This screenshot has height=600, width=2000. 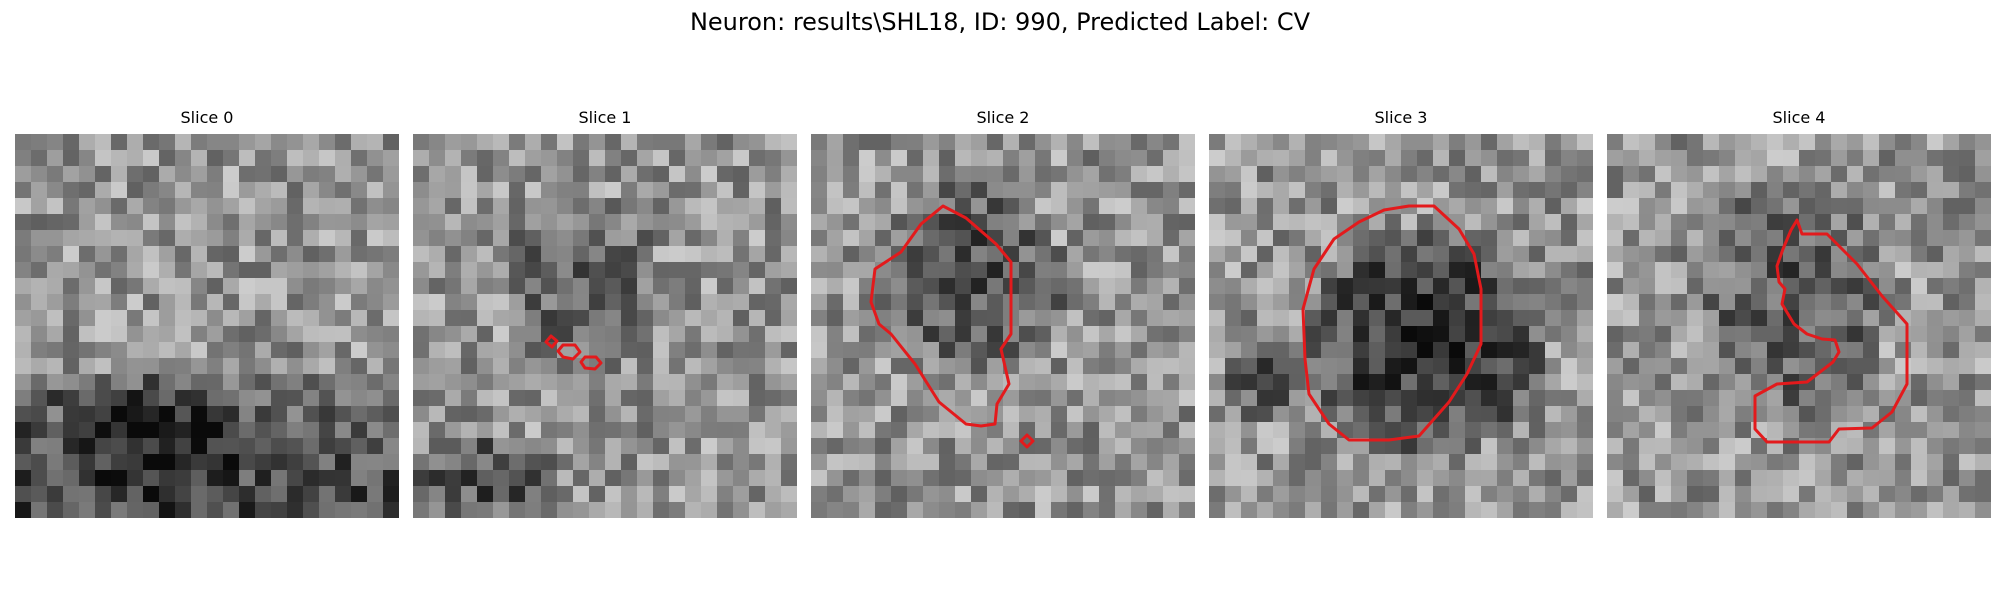 I want to click on slice-panel-1: Slice 1, so click(x=605, y=313).